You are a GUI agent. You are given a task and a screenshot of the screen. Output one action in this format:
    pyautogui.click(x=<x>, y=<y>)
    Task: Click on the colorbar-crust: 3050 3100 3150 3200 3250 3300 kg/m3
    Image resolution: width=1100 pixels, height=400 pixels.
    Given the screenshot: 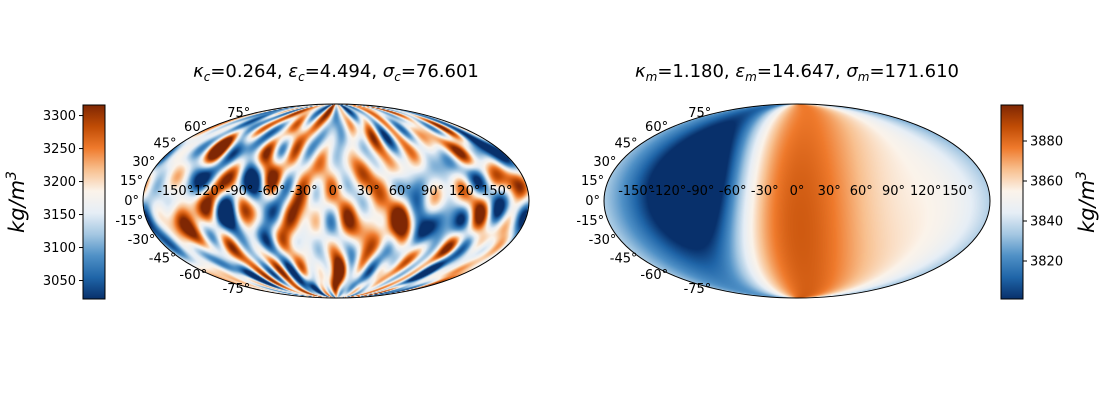 What is the action you would take?
    pyautogui.click(x=55, y=202)
    